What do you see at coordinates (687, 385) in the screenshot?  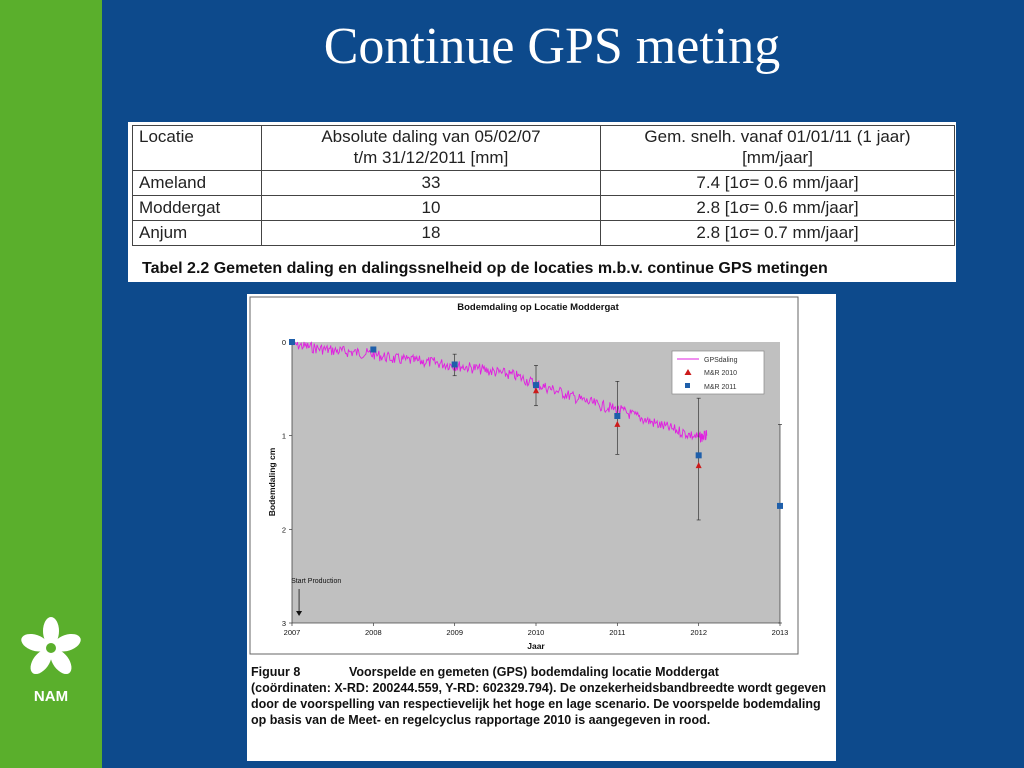 I see `legend-mr2011-swatch` at bounding box center [687, 385].